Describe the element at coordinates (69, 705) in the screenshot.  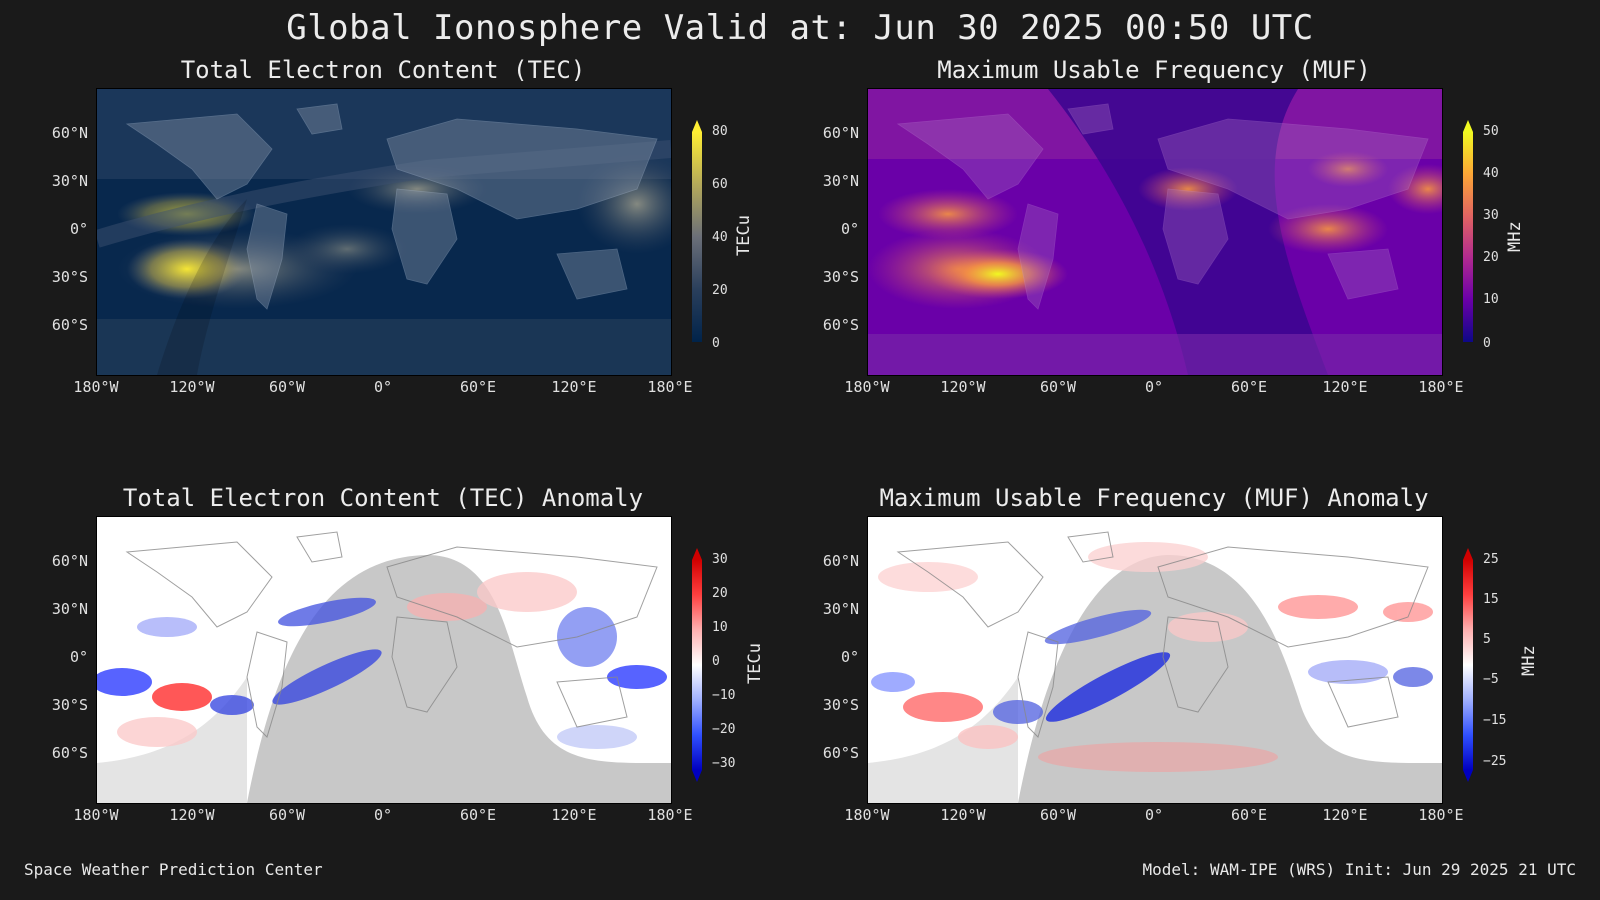
I see `tec-anomaly-lat-30s: 30°S` at that location.